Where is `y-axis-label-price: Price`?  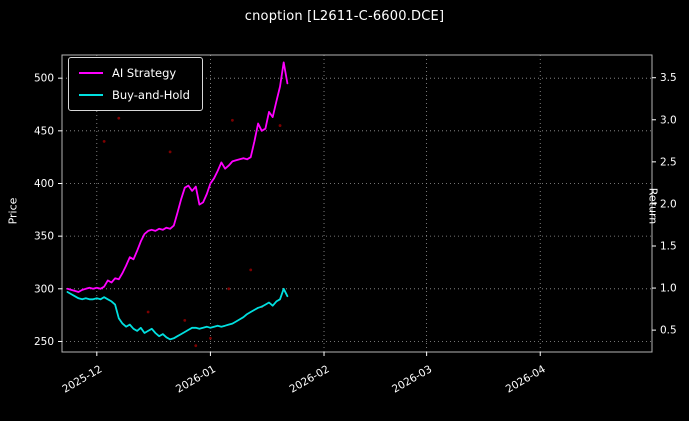 y-axis-label-price: Price is located at coordinates (13, 210).